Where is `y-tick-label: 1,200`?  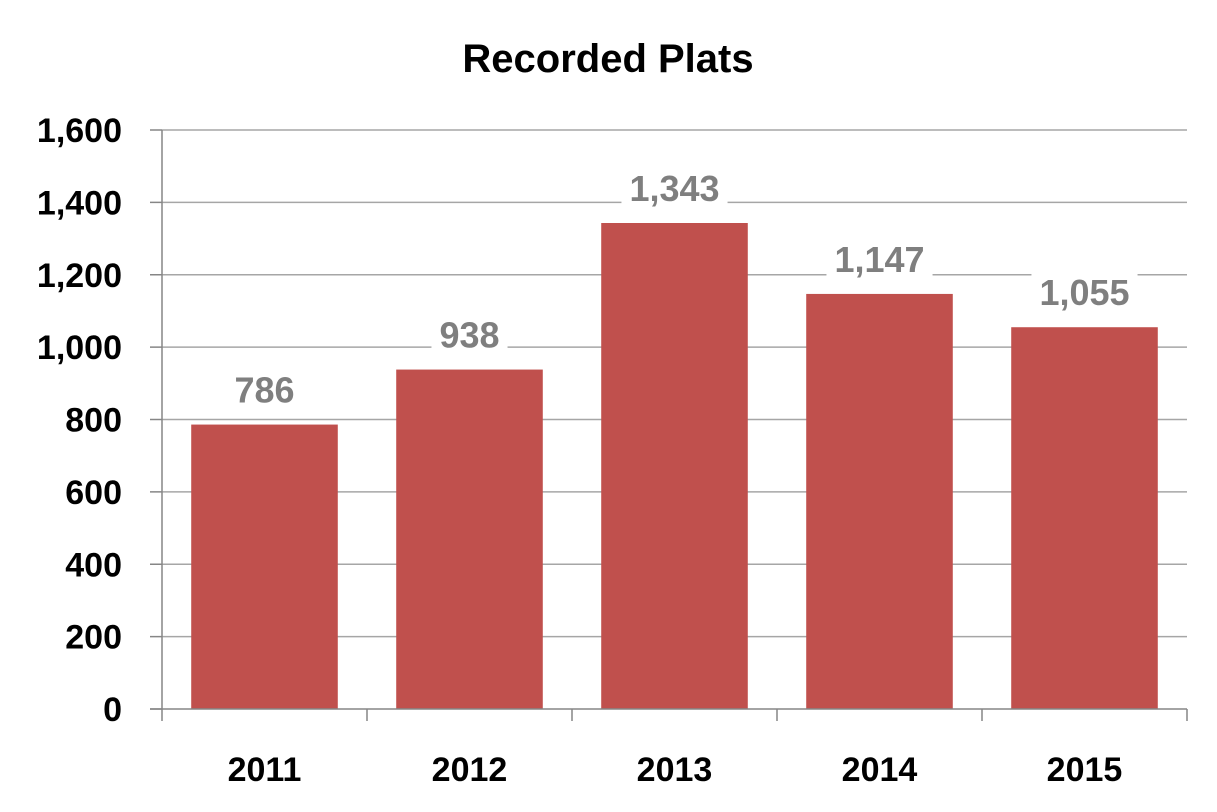 y-tick-label: 1,200 is located at coordinates (79, 276).